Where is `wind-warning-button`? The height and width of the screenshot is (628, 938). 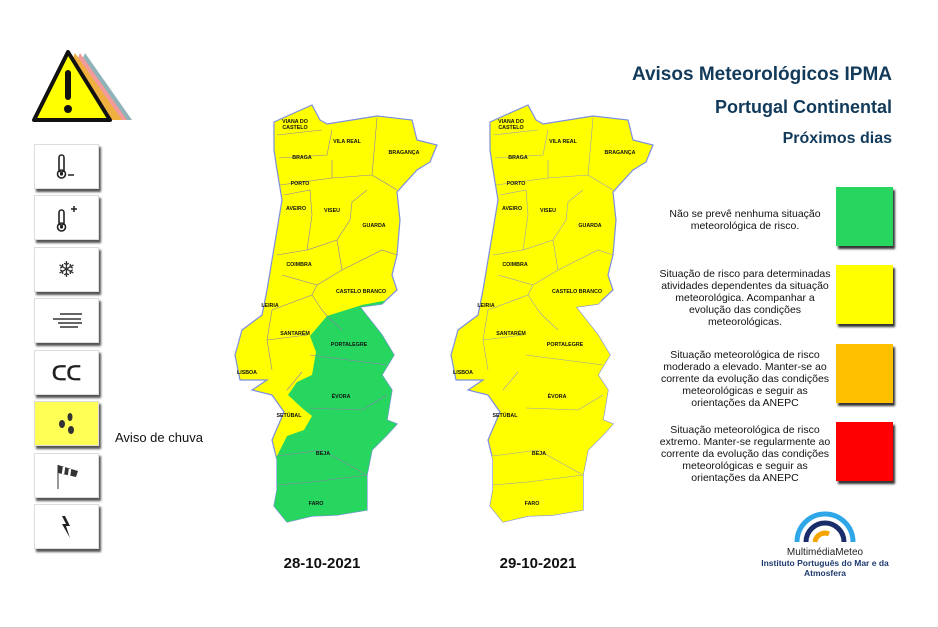
wind-warning-button is located at coordinates (66, 475).